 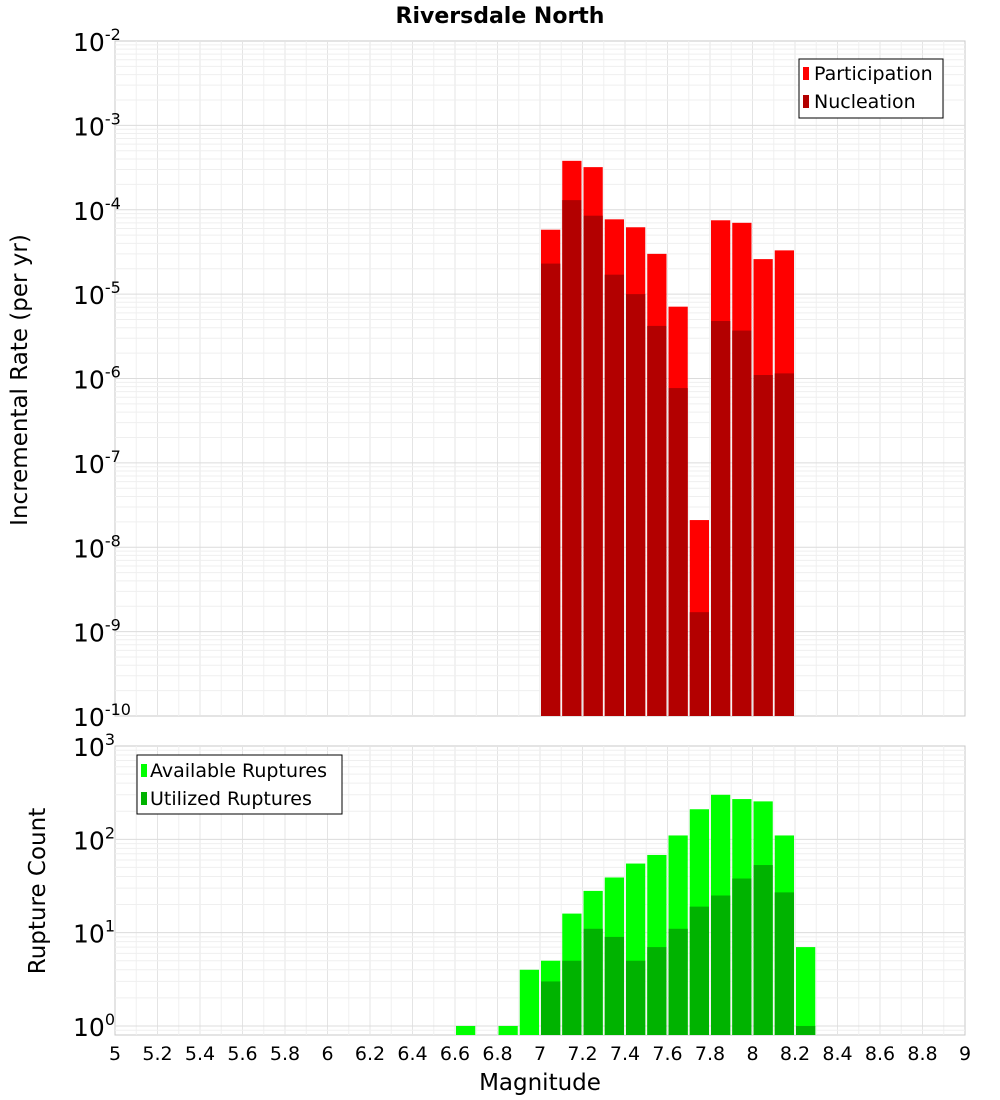 I want to click on legend-swatch-available, so click(x=144, y=770).